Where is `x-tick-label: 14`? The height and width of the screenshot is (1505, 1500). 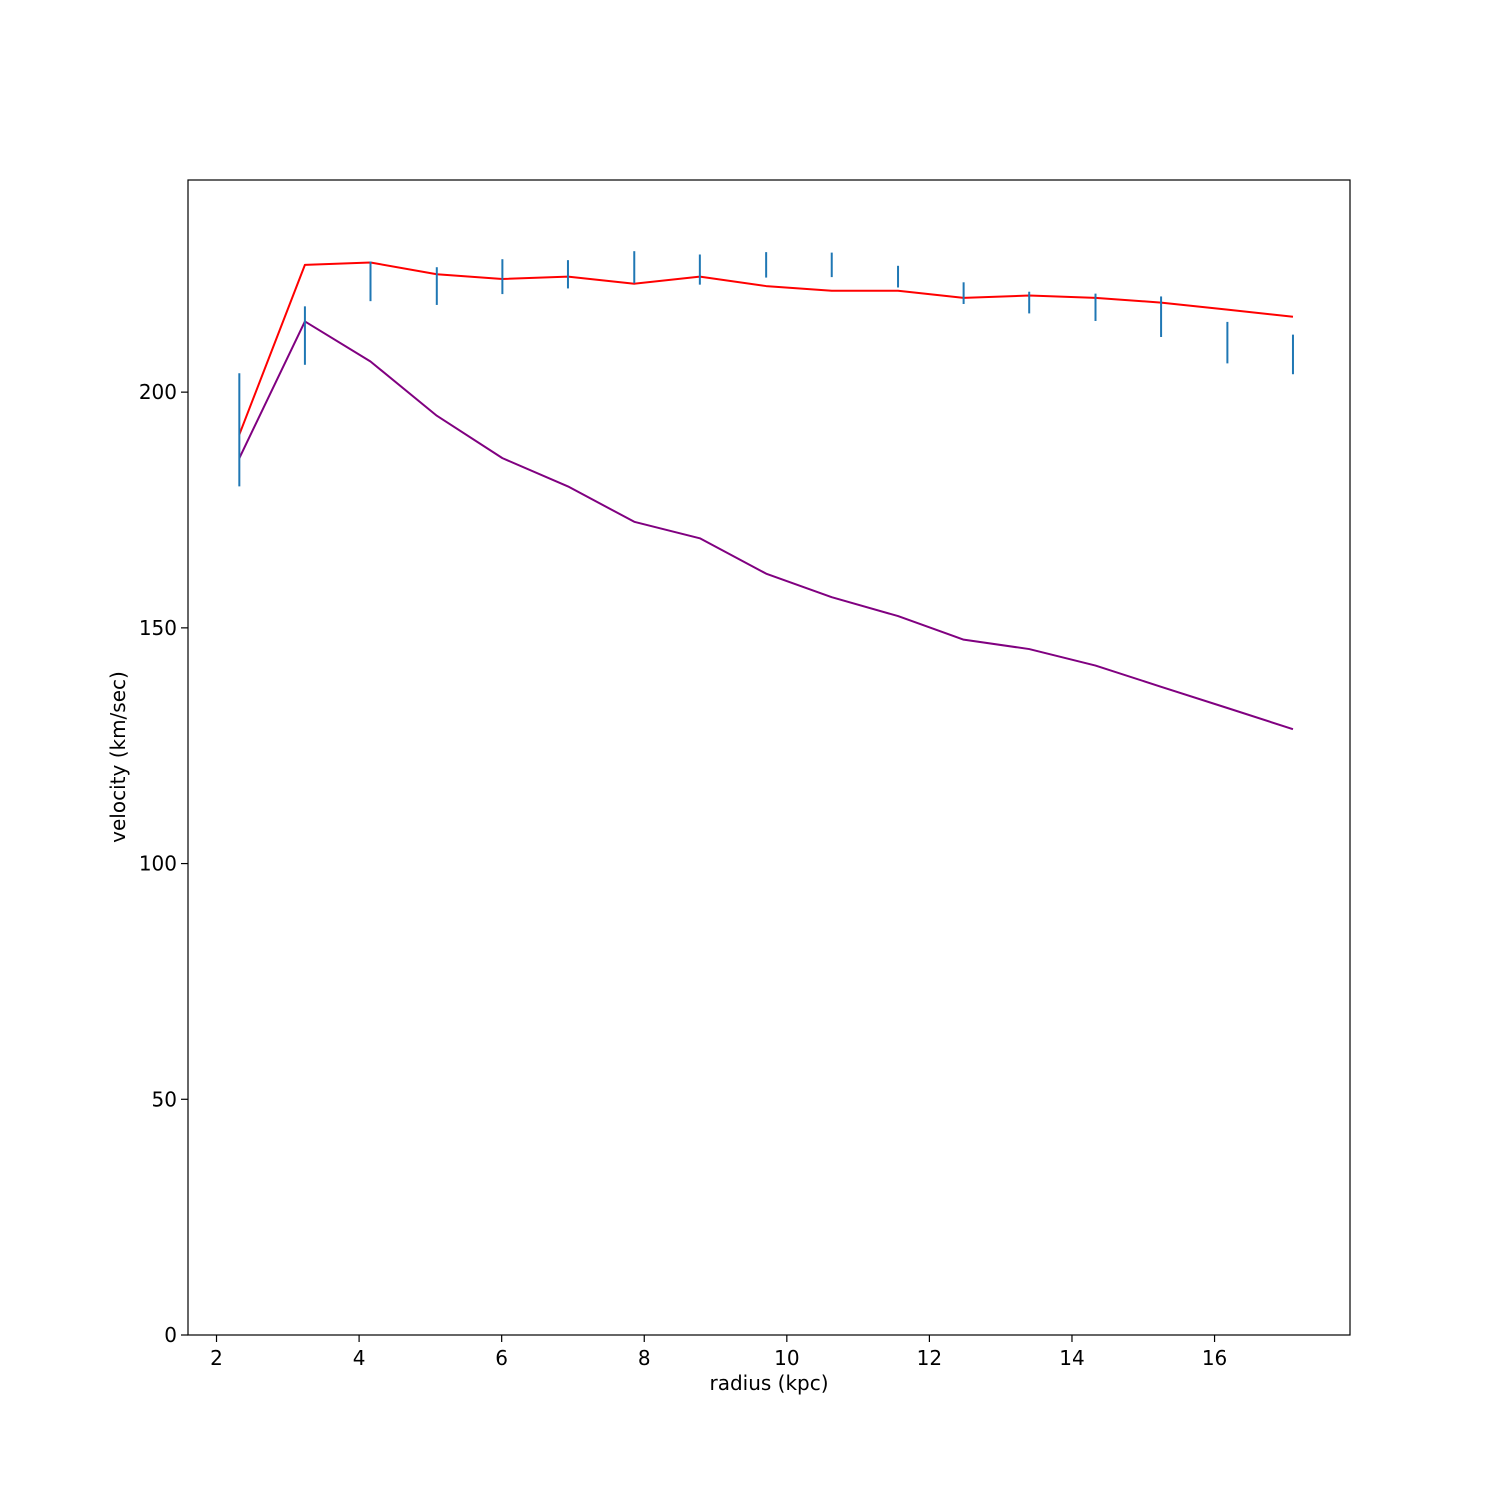 x-tick-label: 14 is located at coordinates (1071, 1358).